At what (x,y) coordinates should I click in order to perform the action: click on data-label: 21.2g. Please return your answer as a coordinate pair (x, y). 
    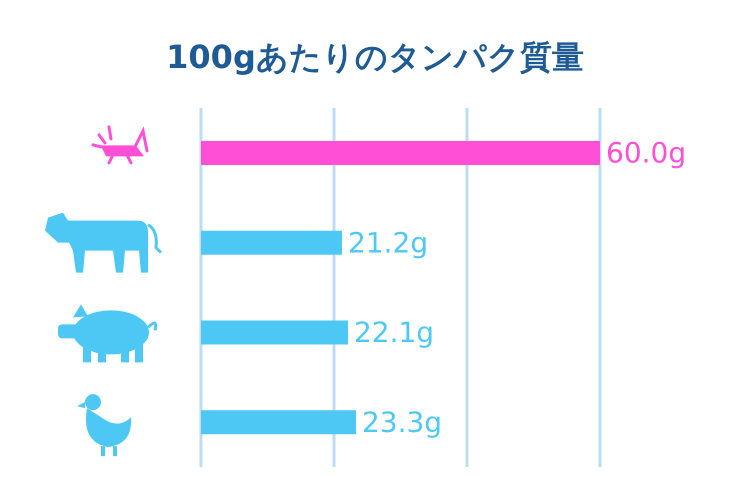
    Looking at the image, I should click on (388, 243).